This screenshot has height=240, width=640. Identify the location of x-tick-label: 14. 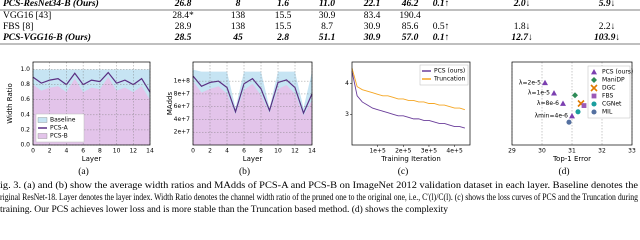
(312, 151).